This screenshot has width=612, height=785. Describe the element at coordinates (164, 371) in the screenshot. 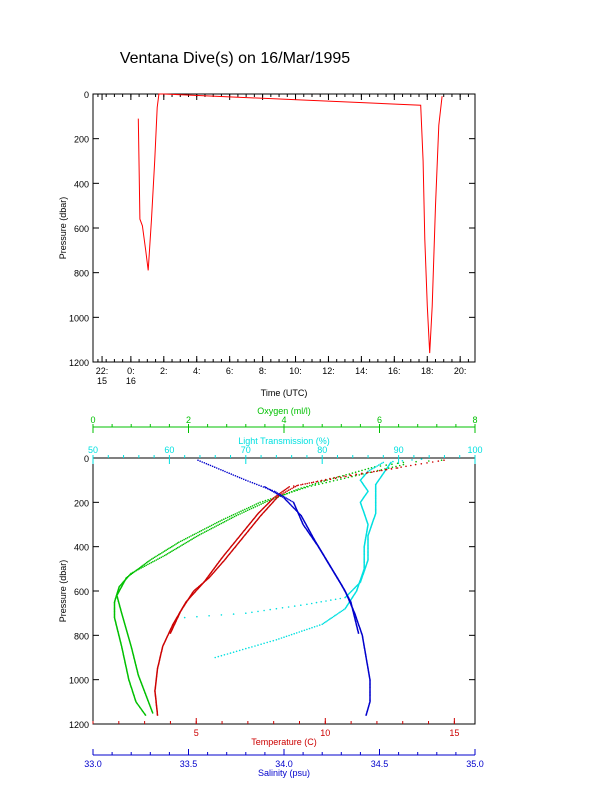

I see `plot1-x-tick-label: 2:` at that location.